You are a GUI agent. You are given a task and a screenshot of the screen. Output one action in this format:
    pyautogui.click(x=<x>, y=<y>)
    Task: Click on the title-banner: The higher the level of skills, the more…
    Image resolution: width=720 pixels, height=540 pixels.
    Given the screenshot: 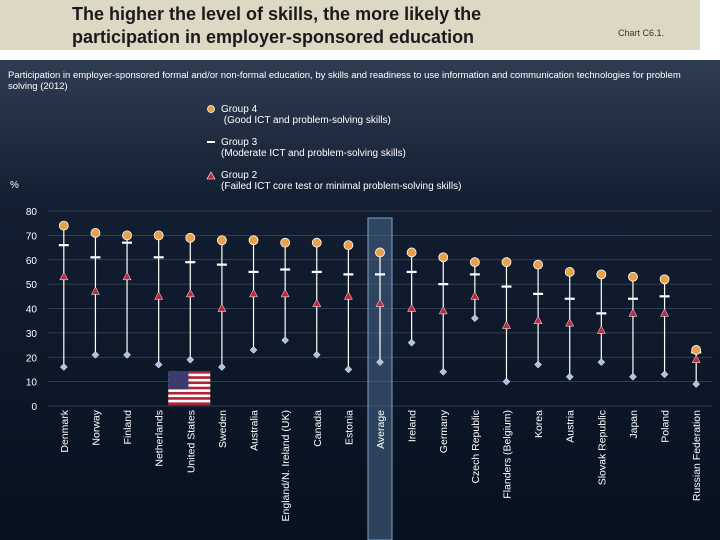 What is the action you would take?
    pyautogui.click(x=350, y=25)
    